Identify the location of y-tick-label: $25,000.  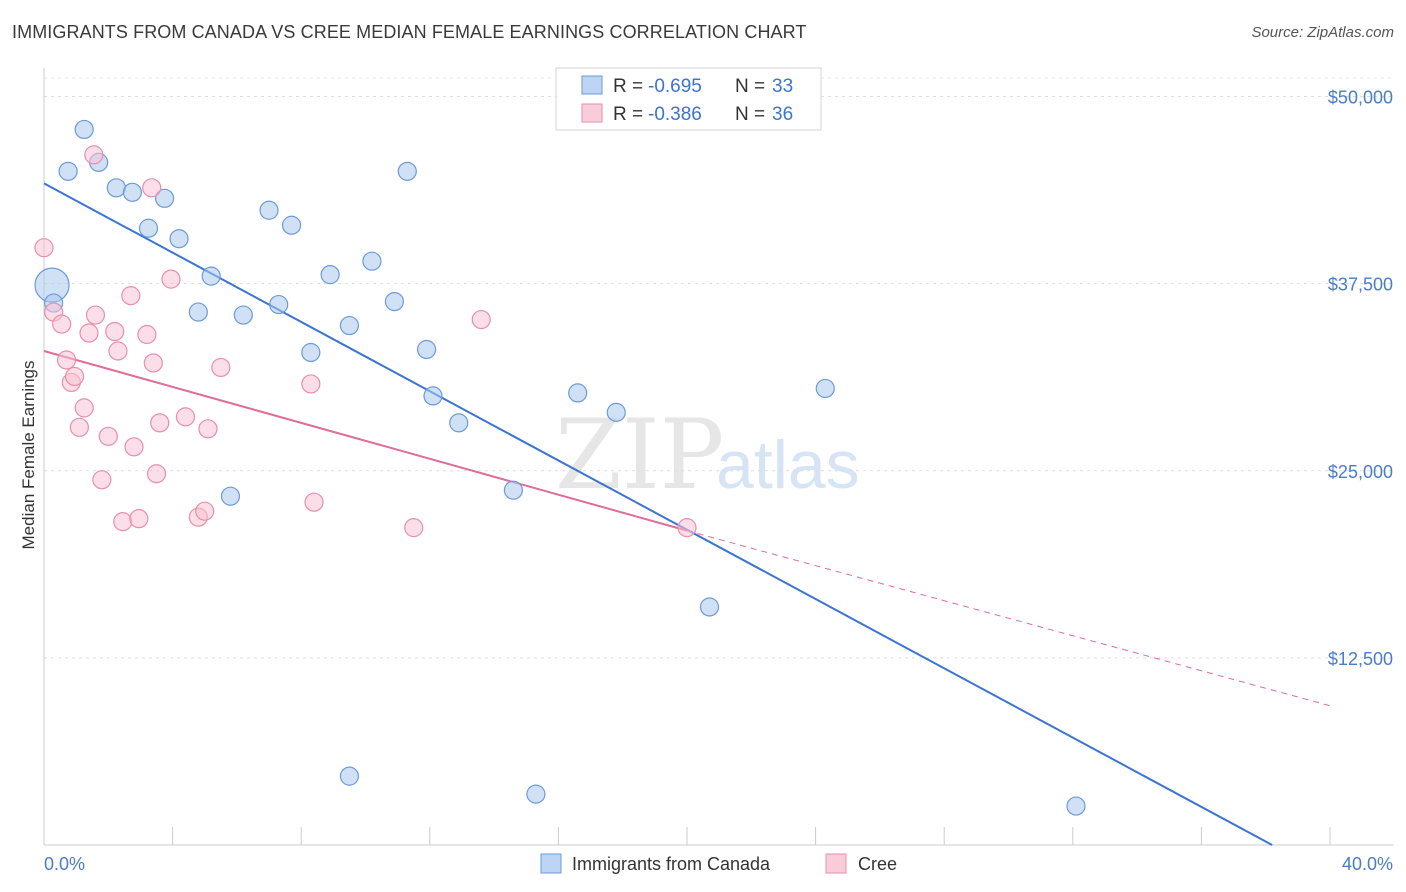
(1360, 472).